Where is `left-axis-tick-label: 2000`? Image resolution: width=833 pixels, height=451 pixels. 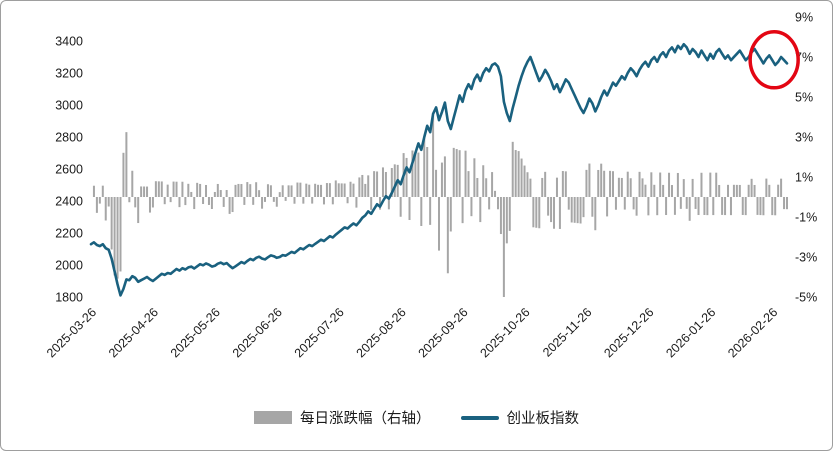
left-axis-tick-label: 2000 is located at coordinates (69, 266).